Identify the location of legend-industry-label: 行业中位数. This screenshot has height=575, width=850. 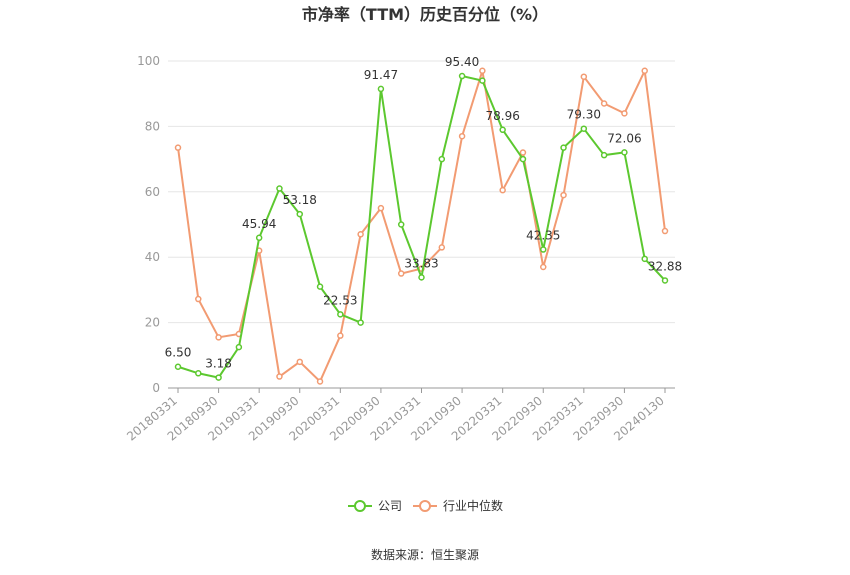
(473, 505).